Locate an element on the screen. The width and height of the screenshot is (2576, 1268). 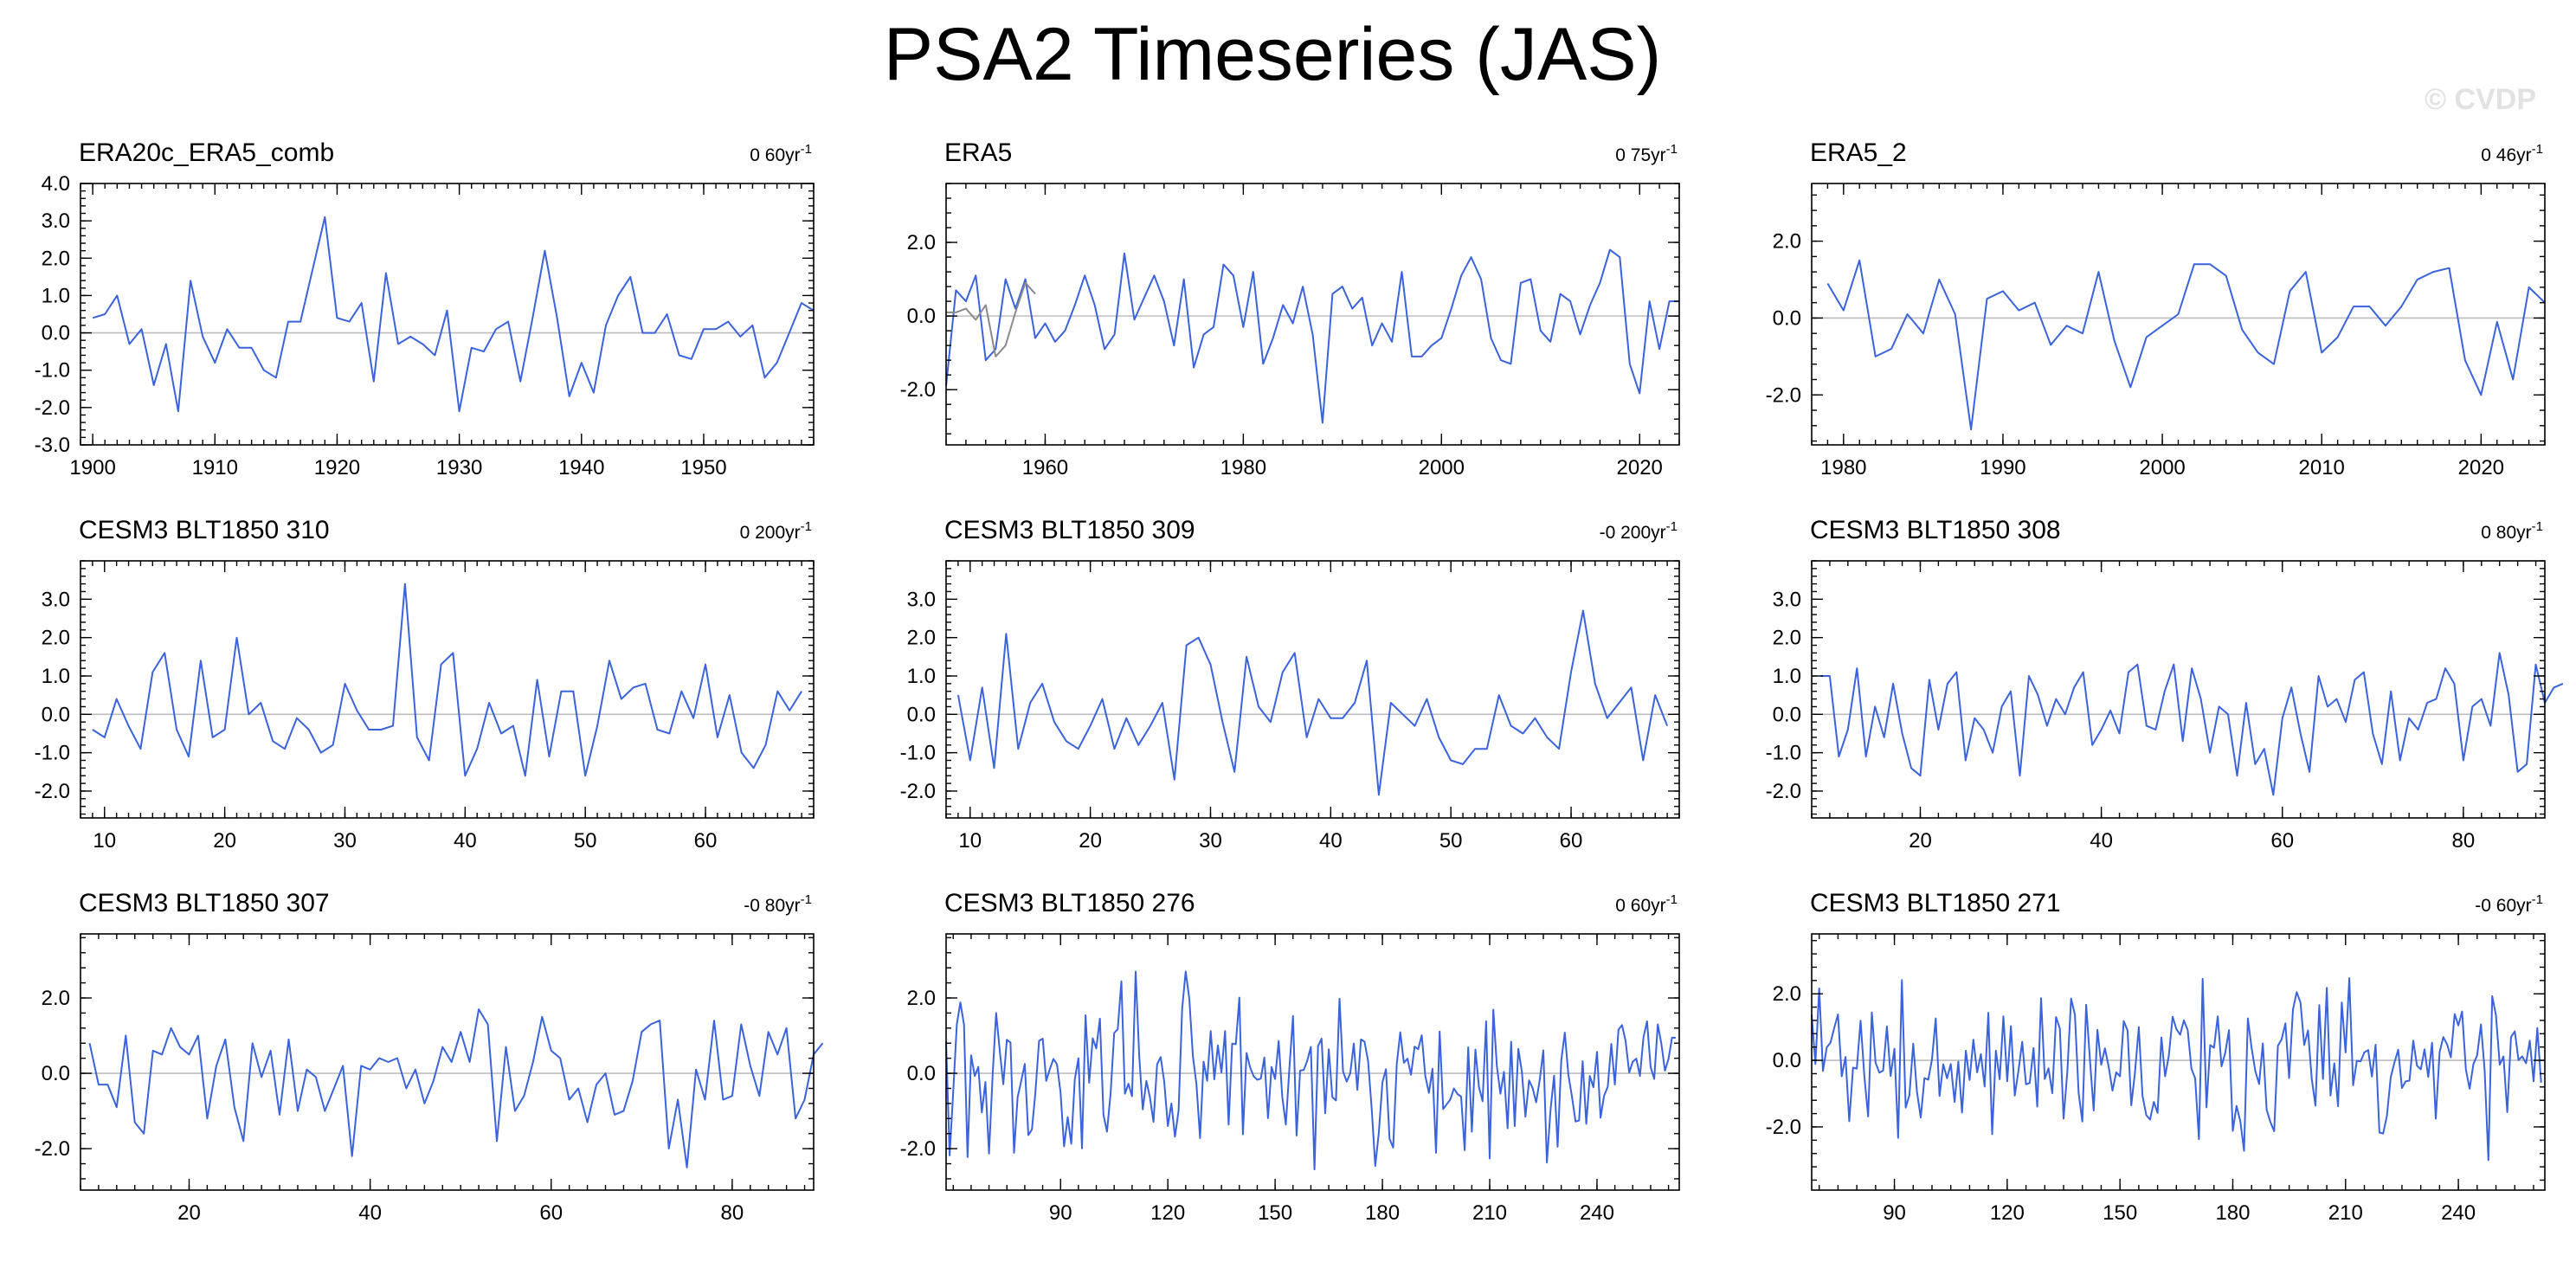
figure-title: PSA2 Timeseries (JAS) is located at coordinates (1272, 54).